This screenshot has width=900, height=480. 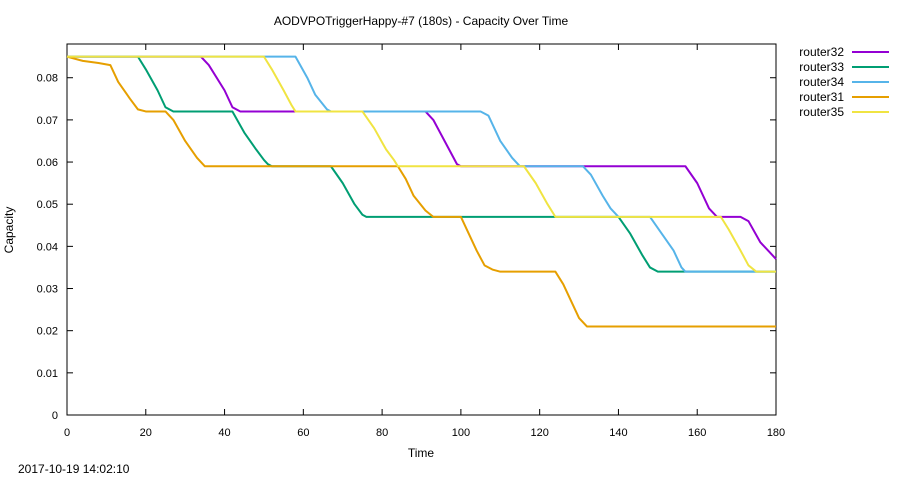 What do you see at coordinates (47, 332) in the screenshot?
I see `y-tick-label: 0.02` at bounding box center [47, 332].